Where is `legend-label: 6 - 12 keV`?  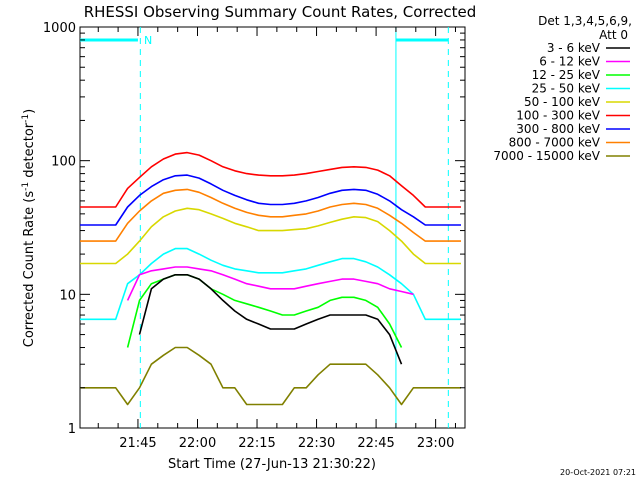 legend-label: 6 - 12 keV is located at coordinates (570, 62).